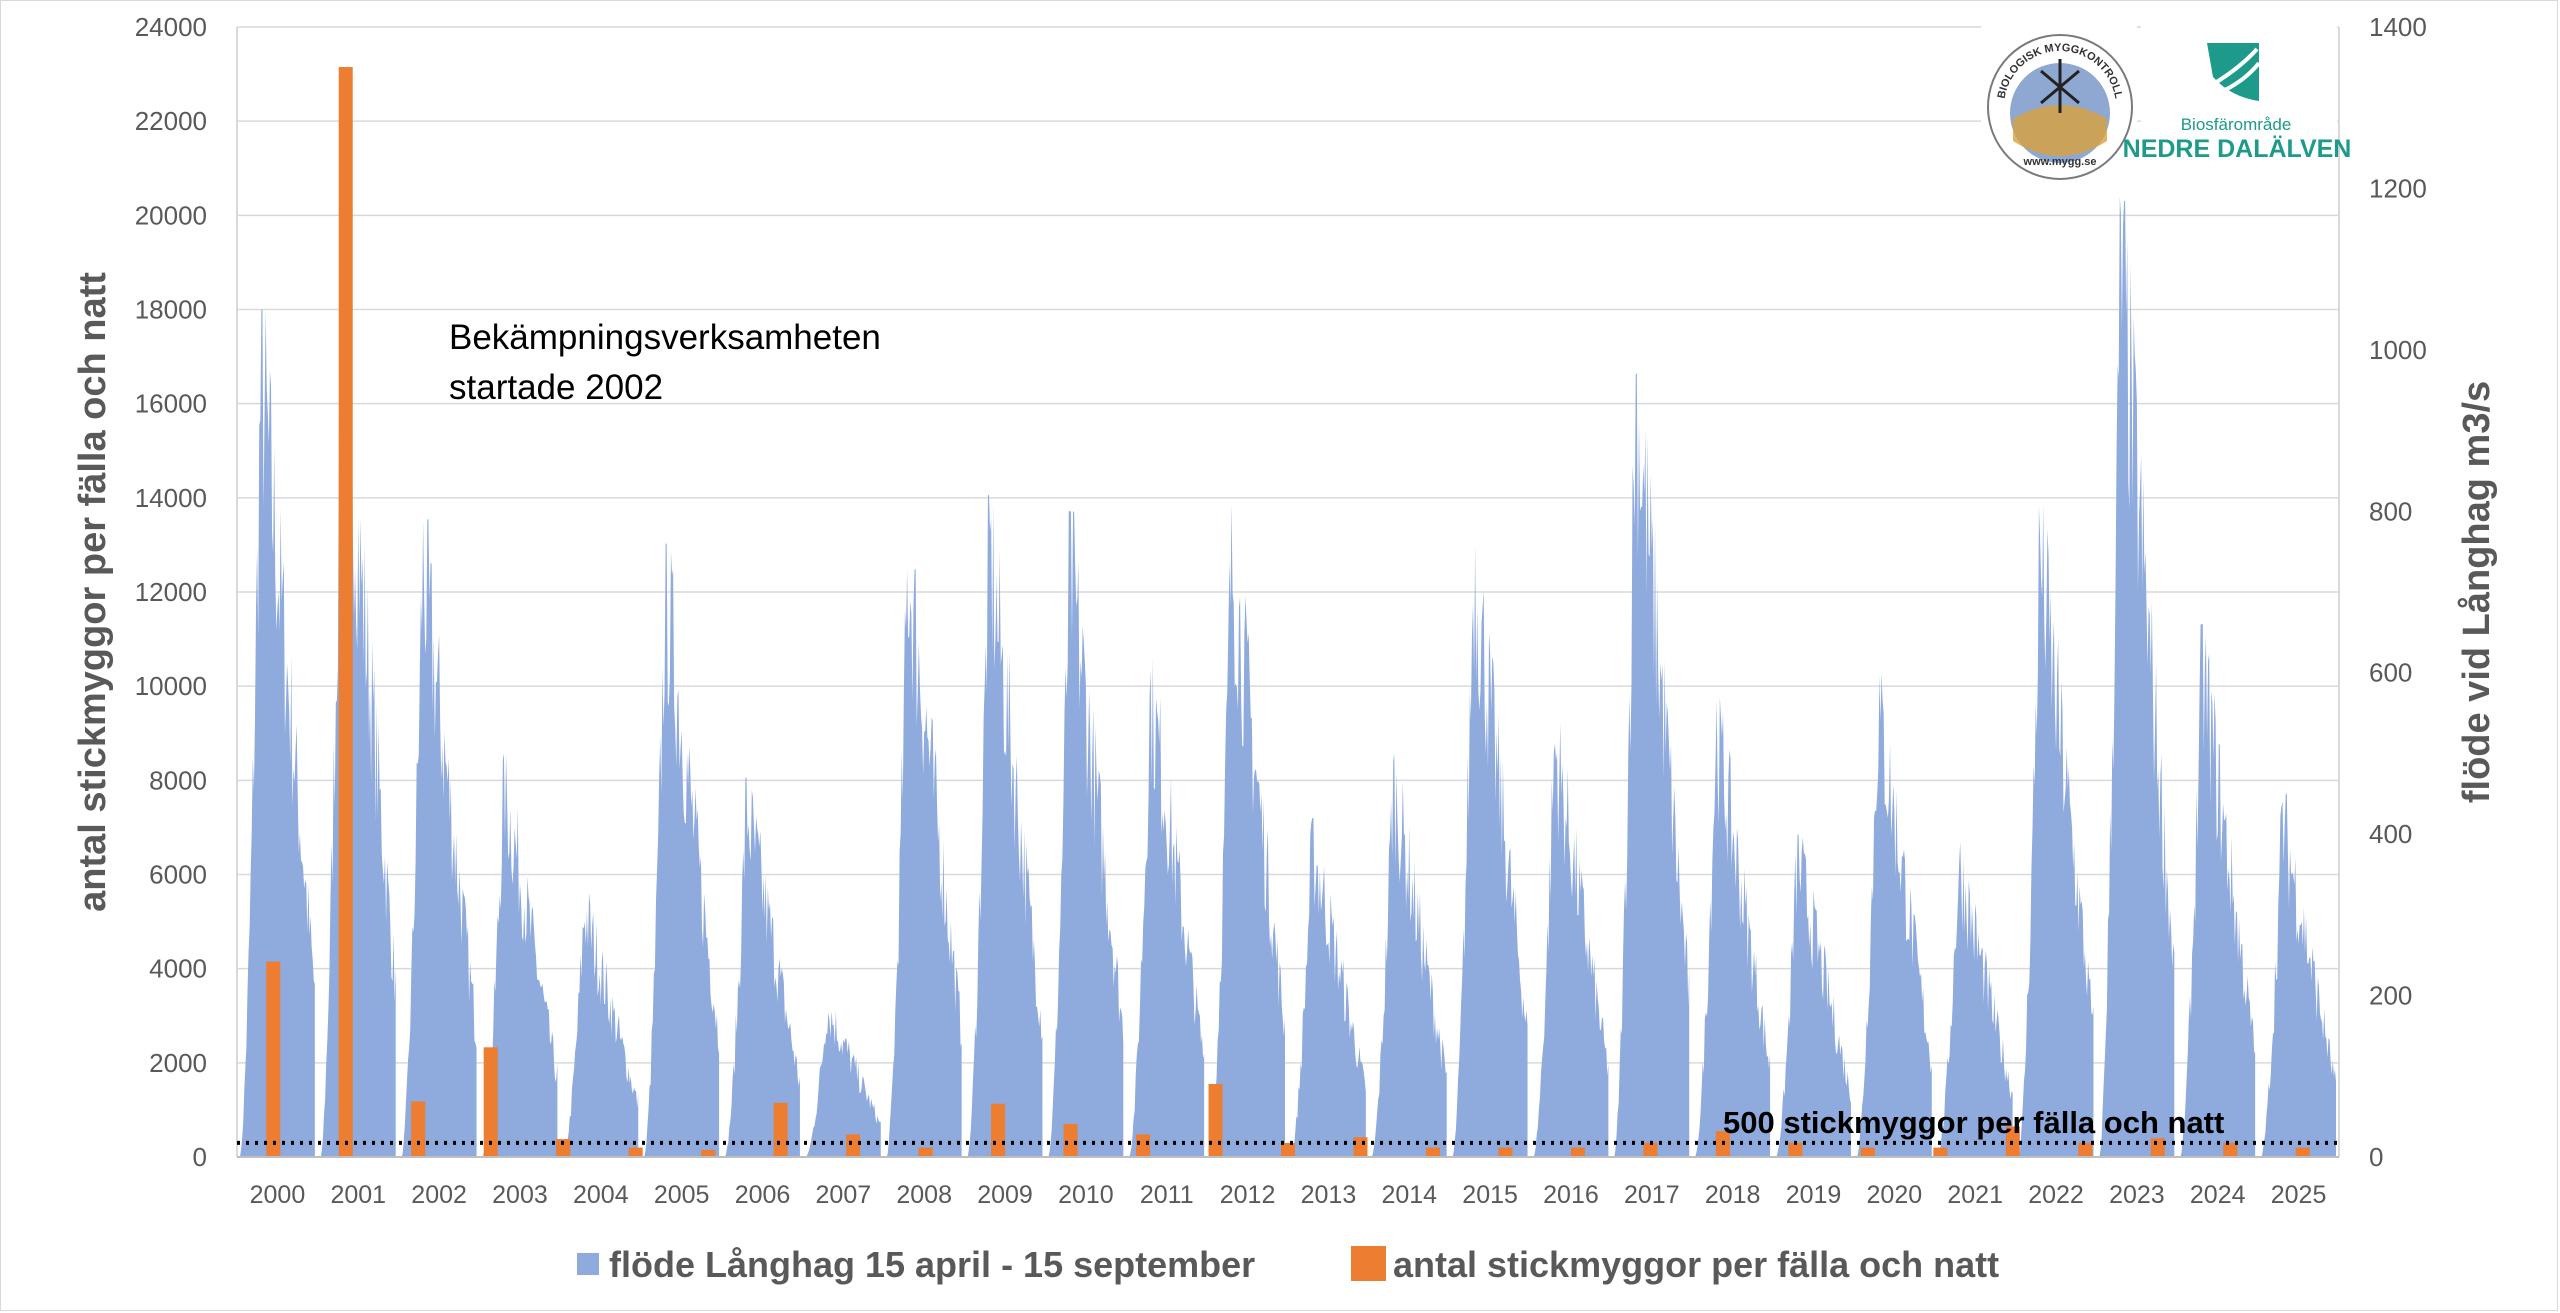  Describe the element at coordinates (1086, 1195) in the screenshot. I see `x-tick-label: 2010` at that location.